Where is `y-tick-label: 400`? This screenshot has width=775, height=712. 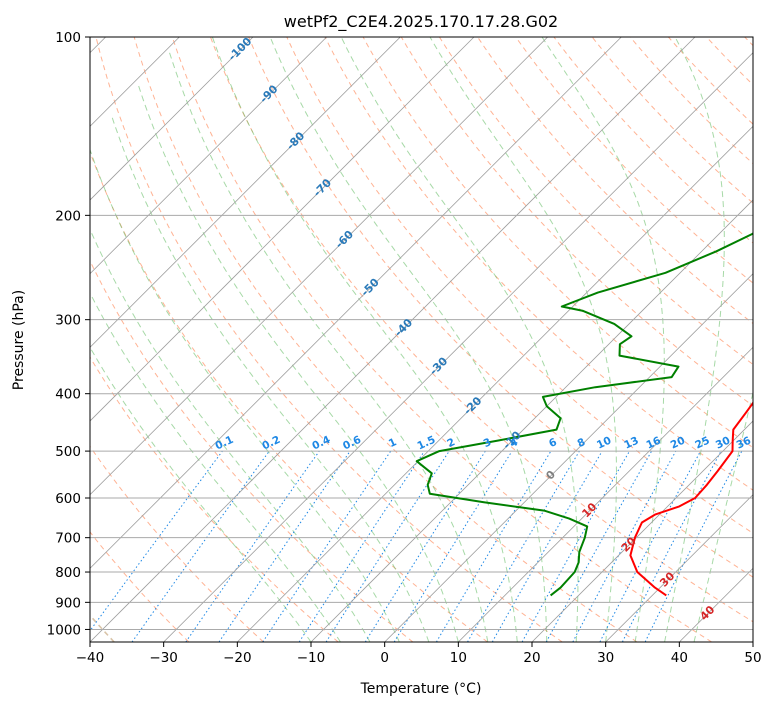 y-tick-label: 400 is located at coordinates (68, 395).